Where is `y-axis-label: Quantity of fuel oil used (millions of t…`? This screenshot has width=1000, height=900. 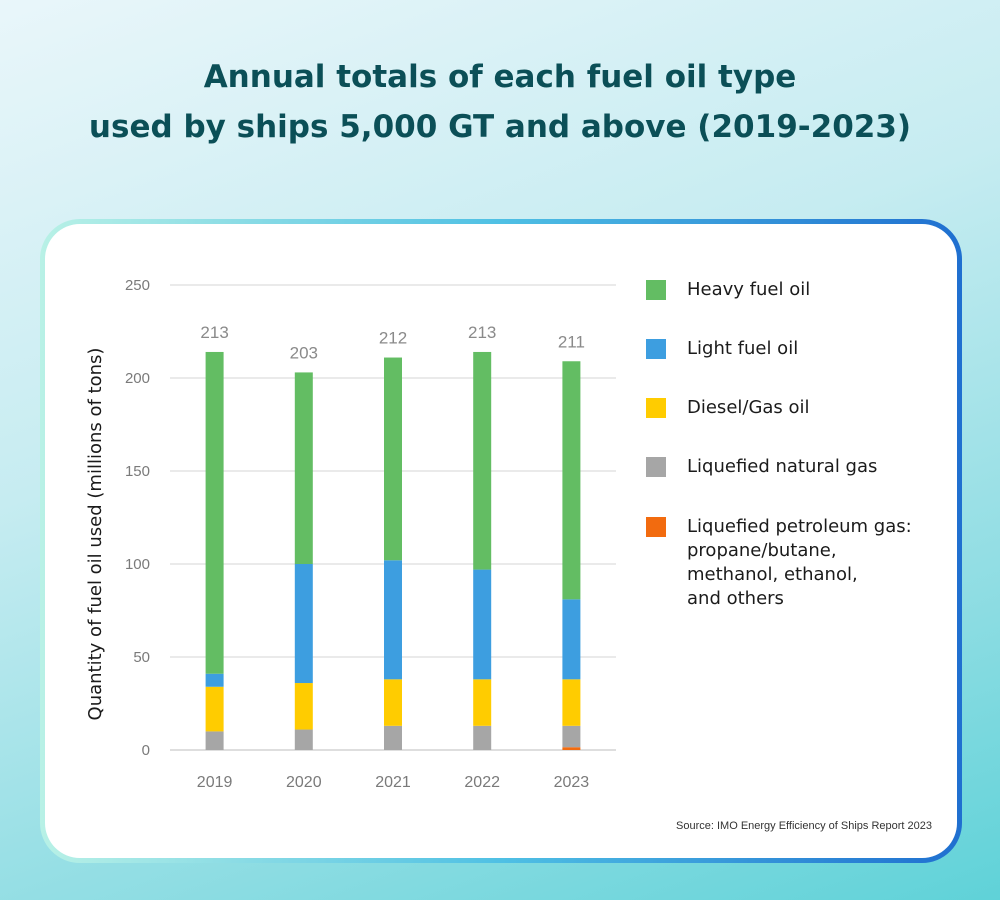 y-axis-label: Quantity of fuel oil used (millions of t… is located at coordinates (95, 534).